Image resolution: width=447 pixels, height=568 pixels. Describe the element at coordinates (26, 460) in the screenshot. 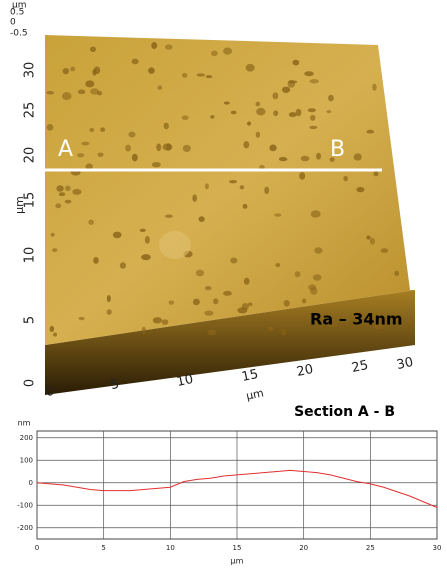

I see `y-tick-label: 100` at that location.